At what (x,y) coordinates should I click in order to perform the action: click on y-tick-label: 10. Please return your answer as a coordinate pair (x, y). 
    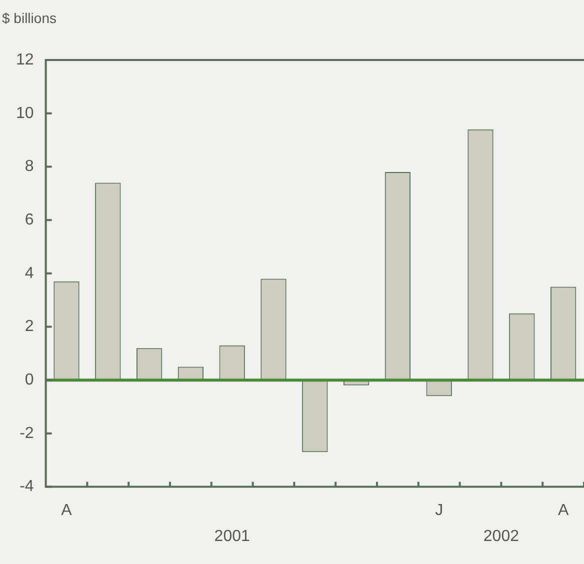
    Looking at the image, I should click on (25, 113).